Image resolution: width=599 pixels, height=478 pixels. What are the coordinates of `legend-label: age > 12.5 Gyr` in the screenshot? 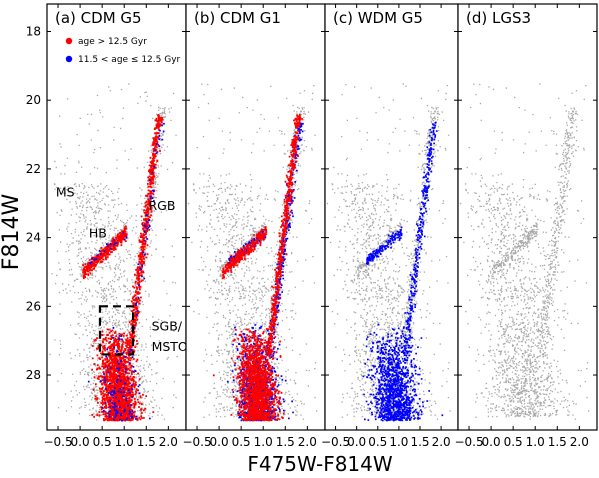 It's located at (112, 42).